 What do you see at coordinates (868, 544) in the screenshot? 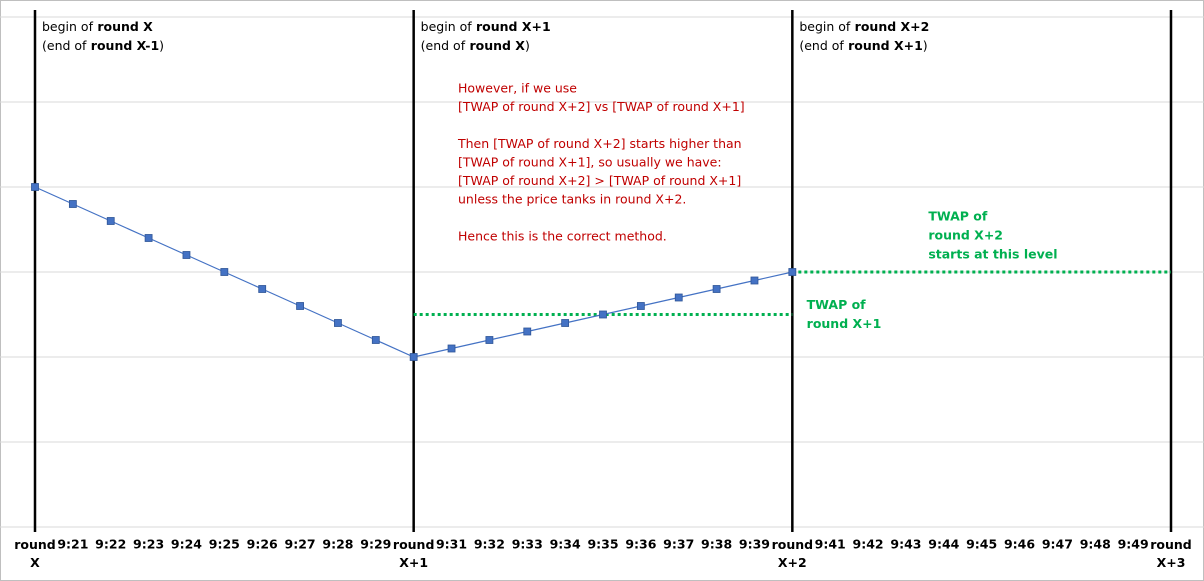
I see `x-tick-label: 9:42` at bounding box center [868, 544].